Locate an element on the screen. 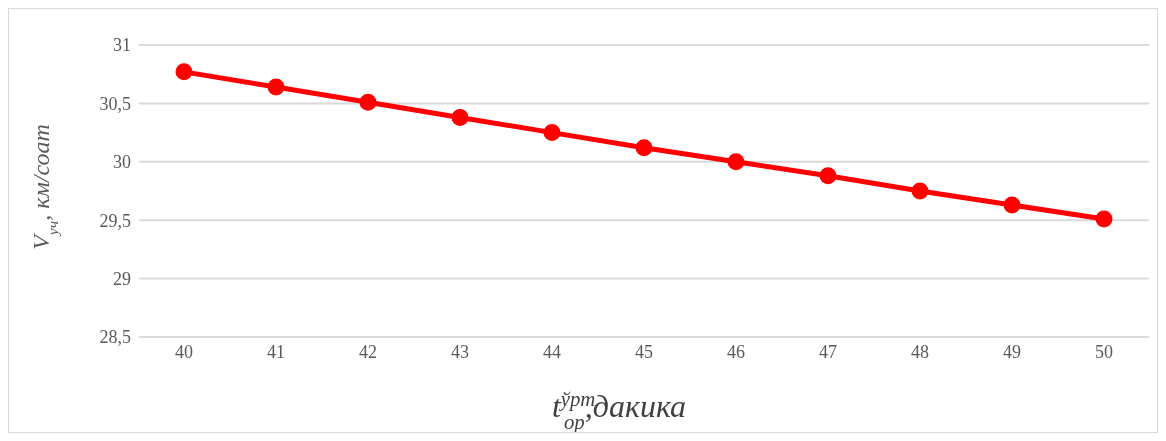 The image size is (1166, 441). x-tick-label: 48 is located at coordinates (920, 351).